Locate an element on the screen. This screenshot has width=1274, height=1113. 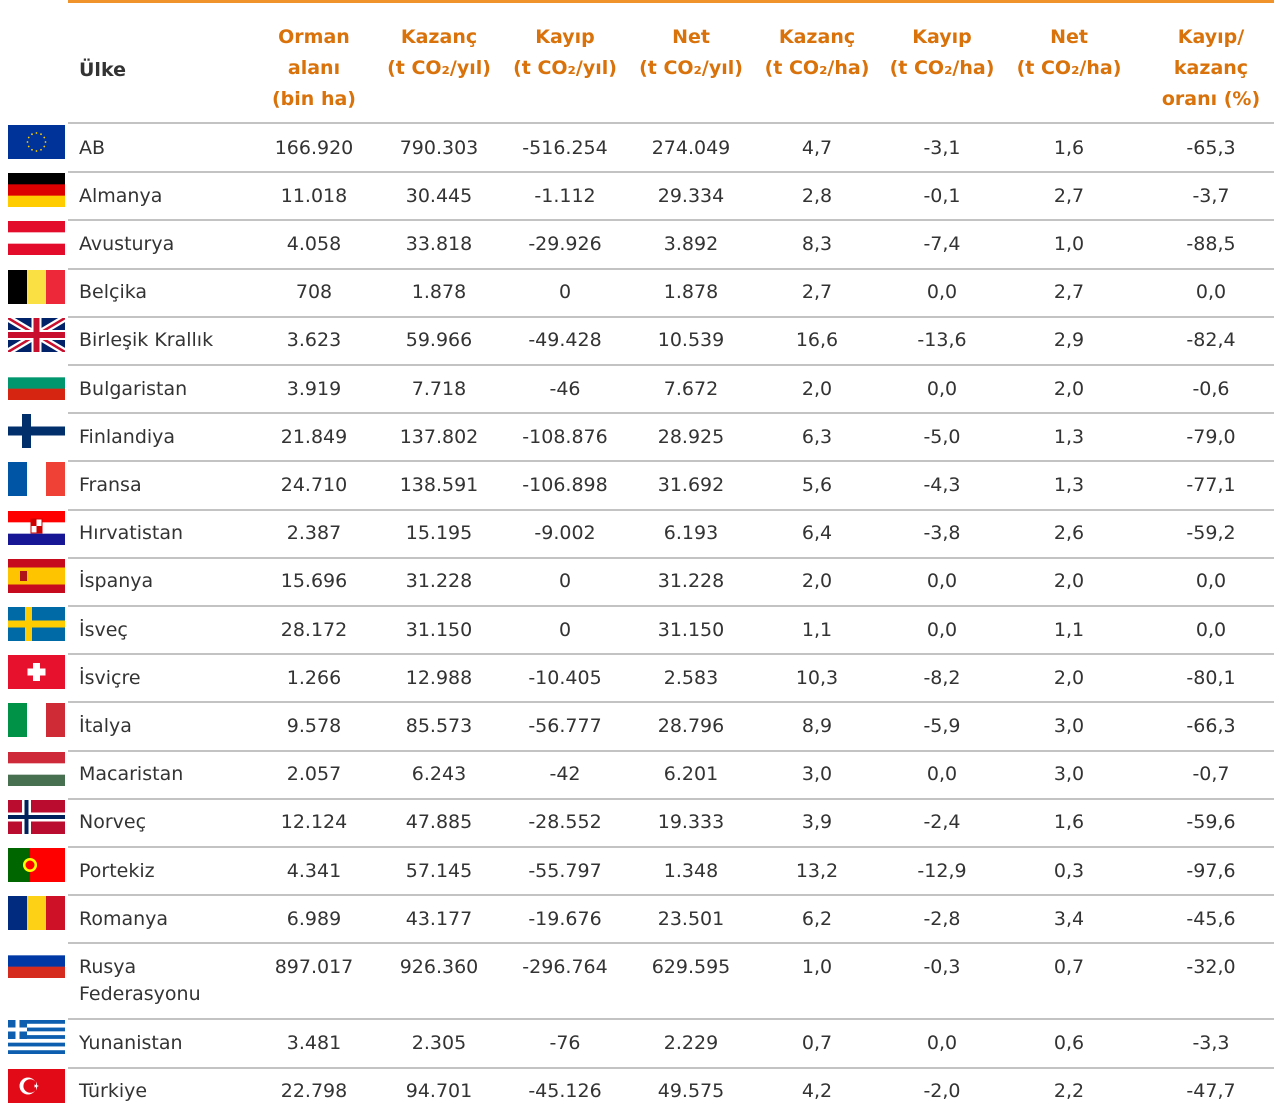
country-name: Hırvatistan is located at coordinates (131, 533).